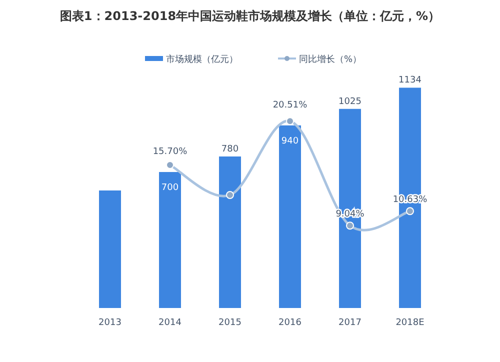 The width and height of the screenshot is (500, 362). Describe the element at coordinates (230, 323) in the screenshot. I see `x-tick-label: 2015` at that location.